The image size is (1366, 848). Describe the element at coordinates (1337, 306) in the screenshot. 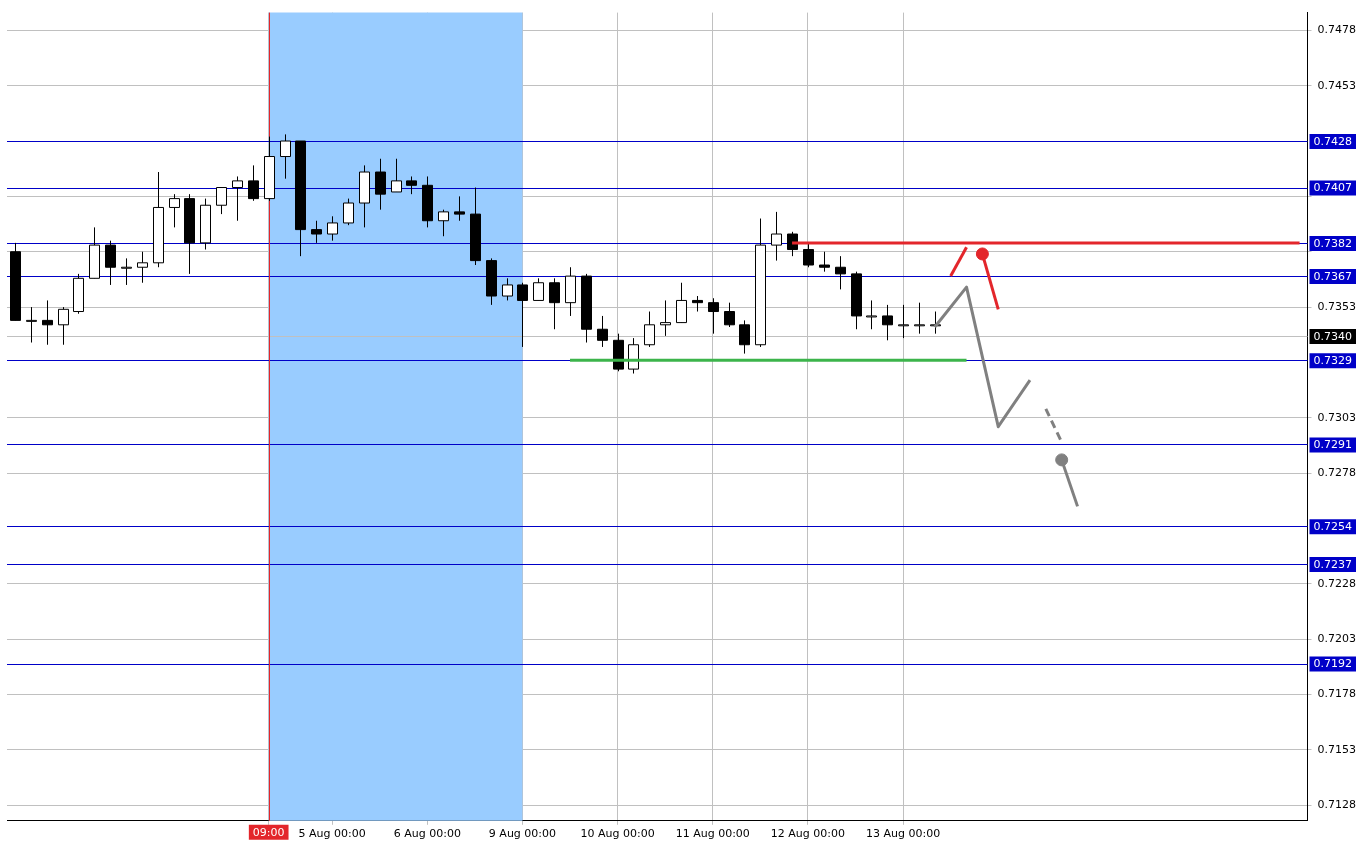

I see `y-tick-label: 0.7353` at that location.